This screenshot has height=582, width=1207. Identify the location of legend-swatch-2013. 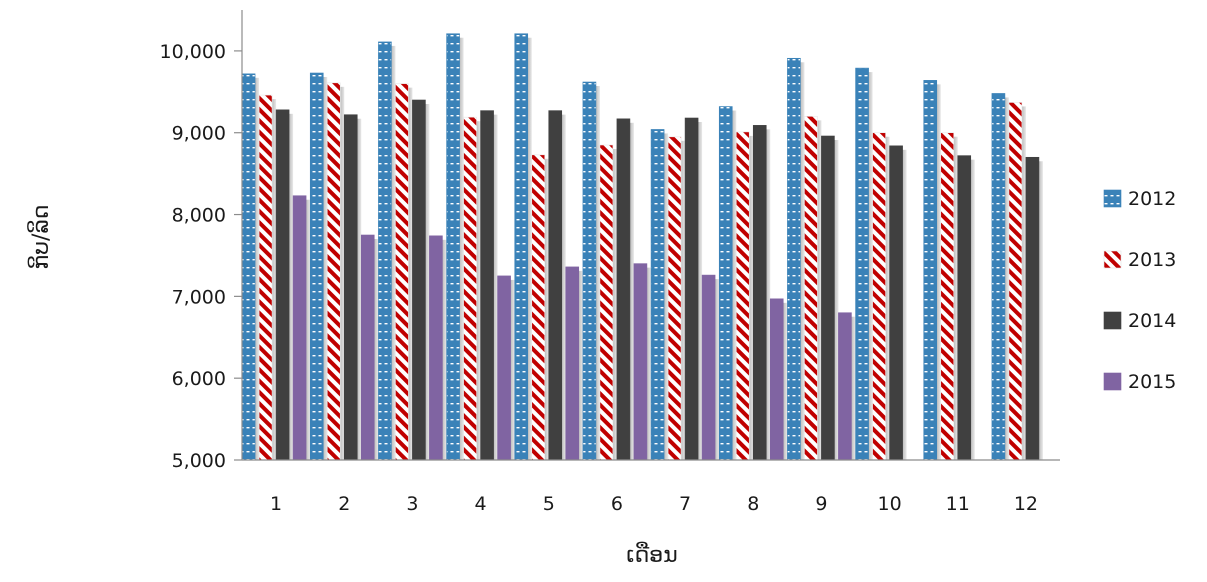
(1112, 259).